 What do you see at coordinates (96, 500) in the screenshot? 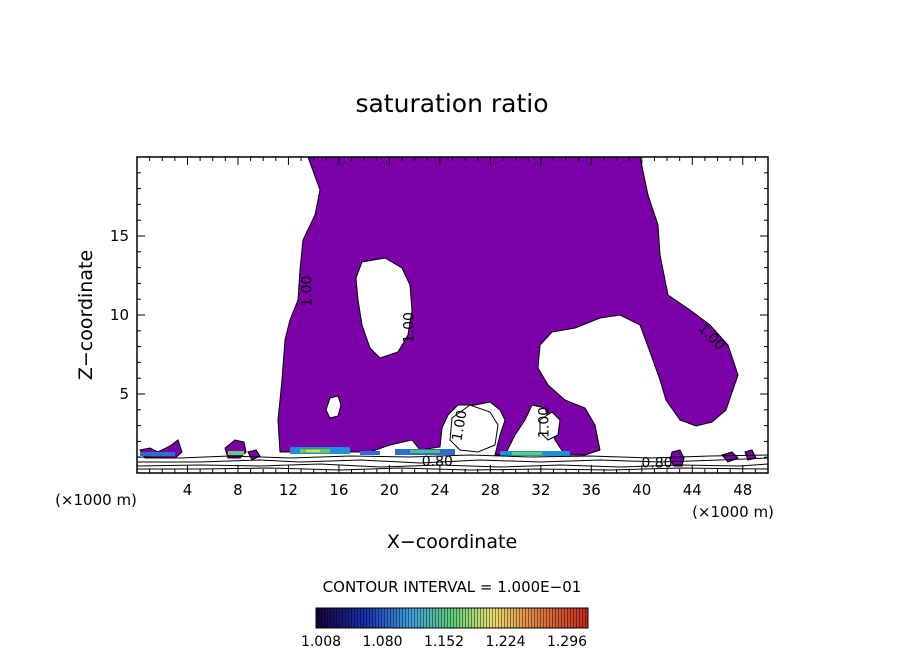
I see `x-unit-left: (×1000 m)` at bounding box center [96, 500].